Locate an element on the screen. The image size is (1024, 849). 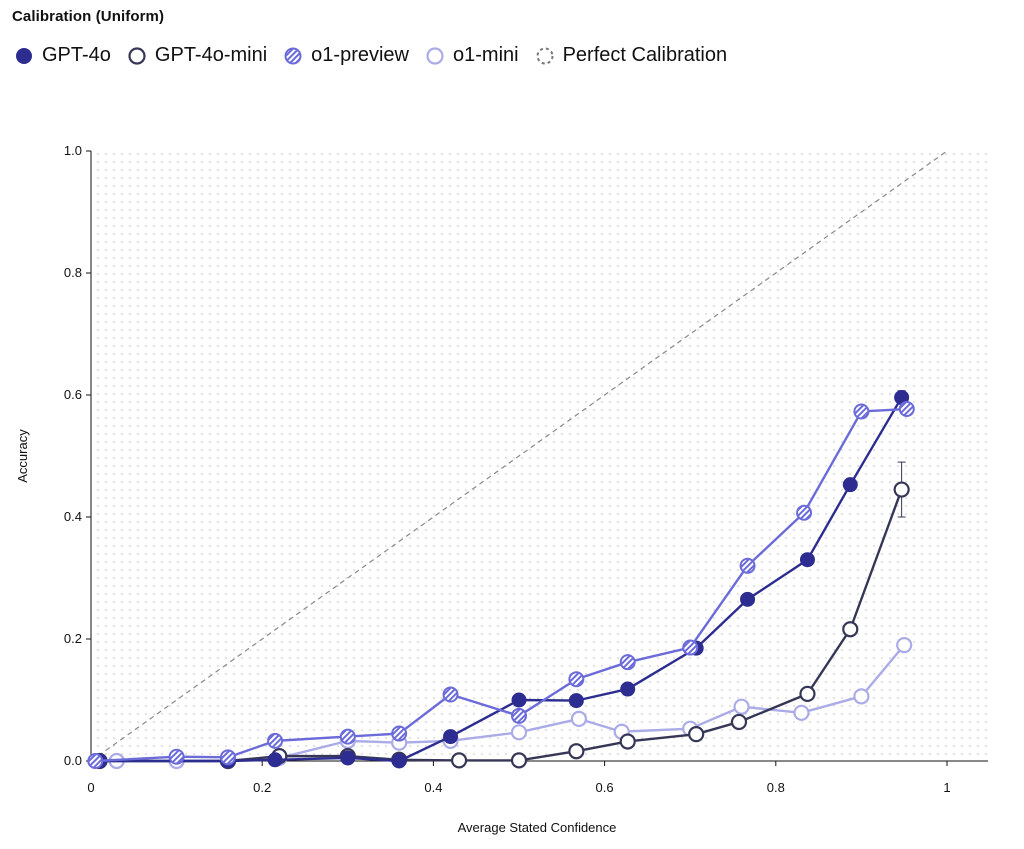
legend-item-perfect-calibration: Perfect Calibration is located at coordinates (631, 55).